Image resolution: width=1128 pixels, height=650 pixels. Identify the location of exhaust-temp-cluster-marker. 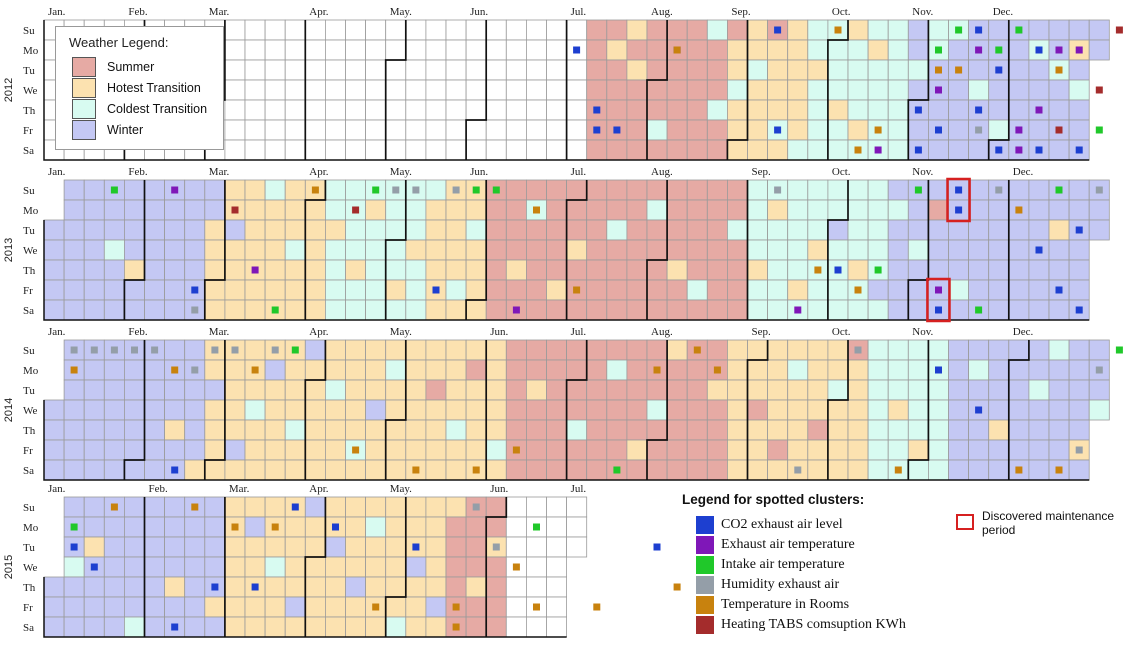
(1019, 130).